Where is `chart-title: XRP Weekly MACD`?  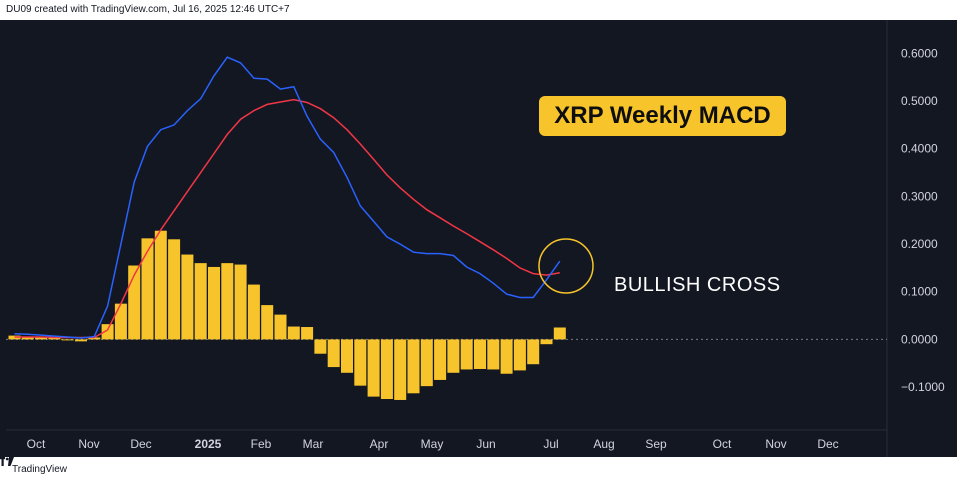 chart-title: XRP Weekly MACD is located at coordinates (662, 115).